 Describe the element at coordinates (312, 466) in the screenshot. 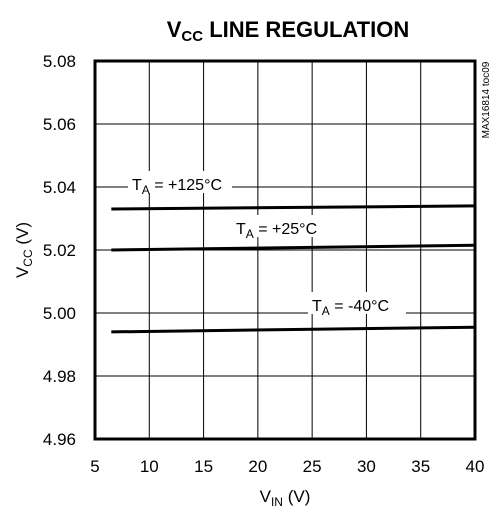

I see `x-tick-label: 25` at that location.